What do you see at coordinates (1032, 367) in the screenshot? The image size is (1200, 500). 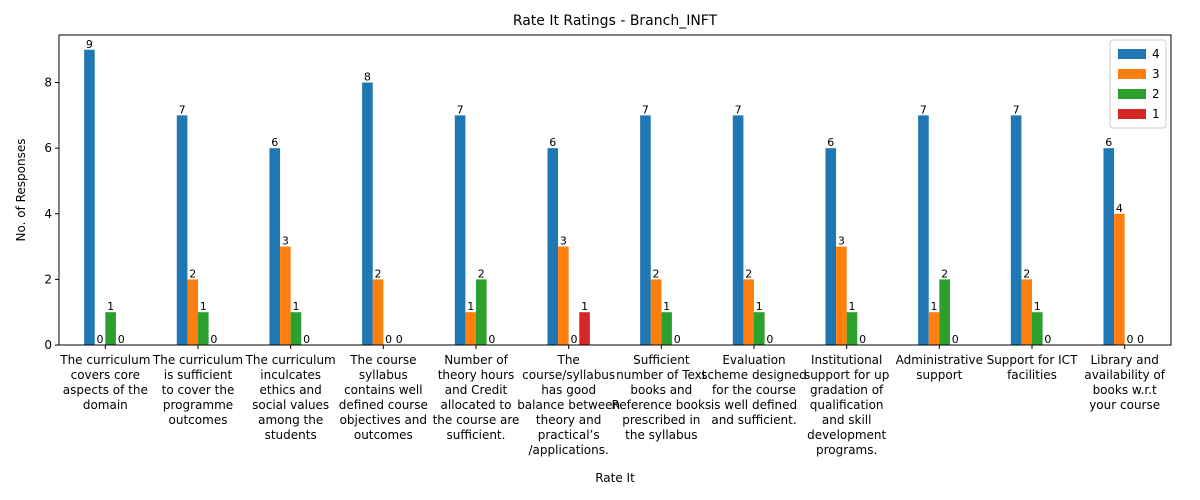 I see `x-tick-label: Support for ICT facilities` at bounding box center [1032, 367].